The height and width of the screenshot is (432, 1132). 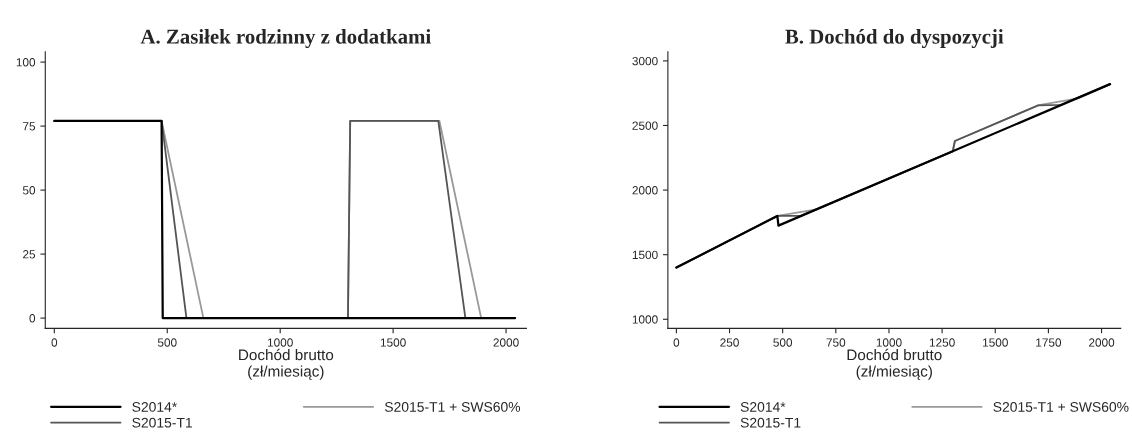 What do you see at coordinates (645, 190) in the screenshot?
I see `y-tick-label: 2000` at bounding box center [645, 190].